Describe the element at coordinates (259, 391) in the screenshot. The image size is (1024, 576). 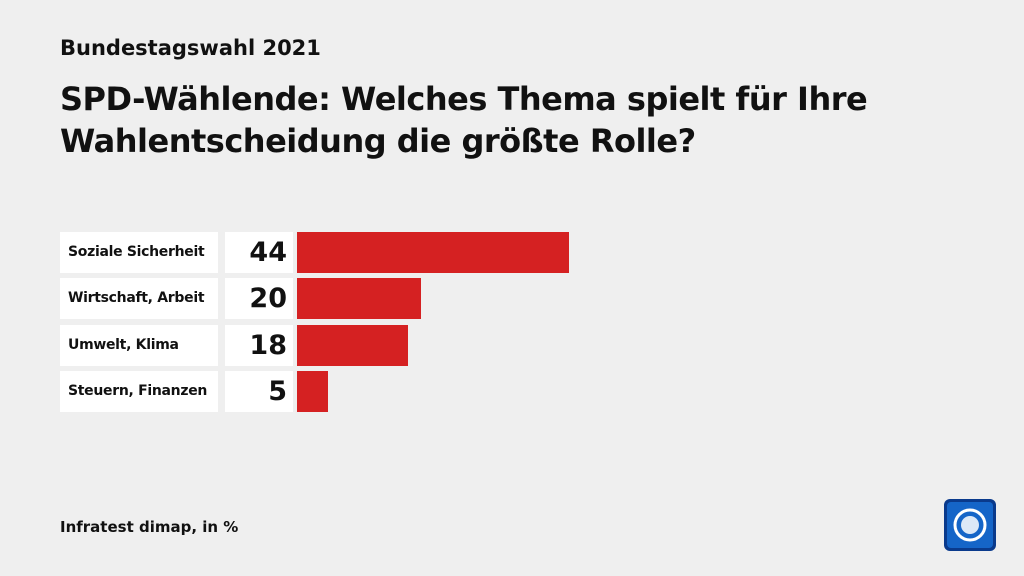
I see `value-label: 5` at that location.